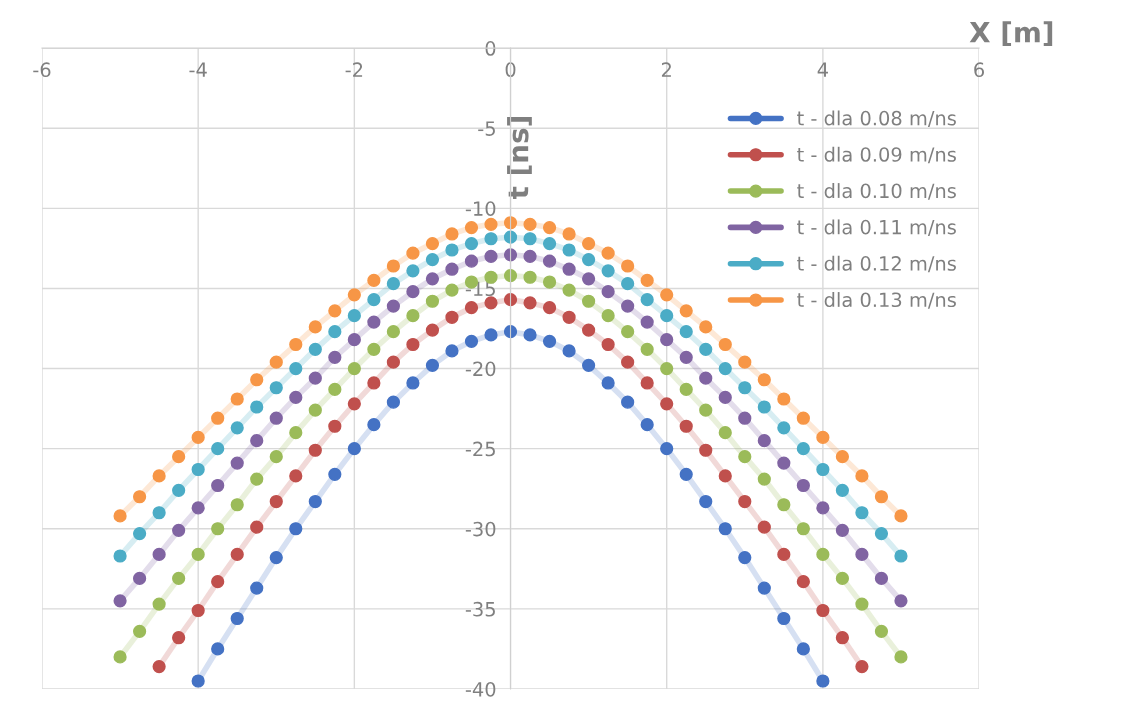  What do you see at coordinates (519, 158) in the screenshot?
I see `y-axis-title: t [ns]` at bounding box center [519, 158].